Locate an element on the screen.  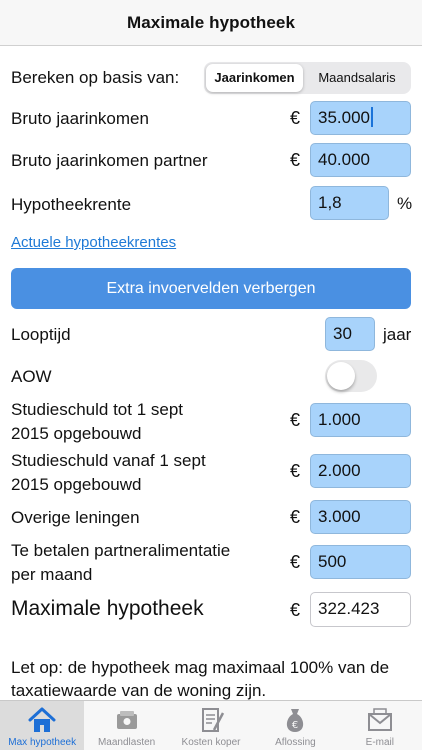
money-bag-icon: € is located at coordinates (295, 720).